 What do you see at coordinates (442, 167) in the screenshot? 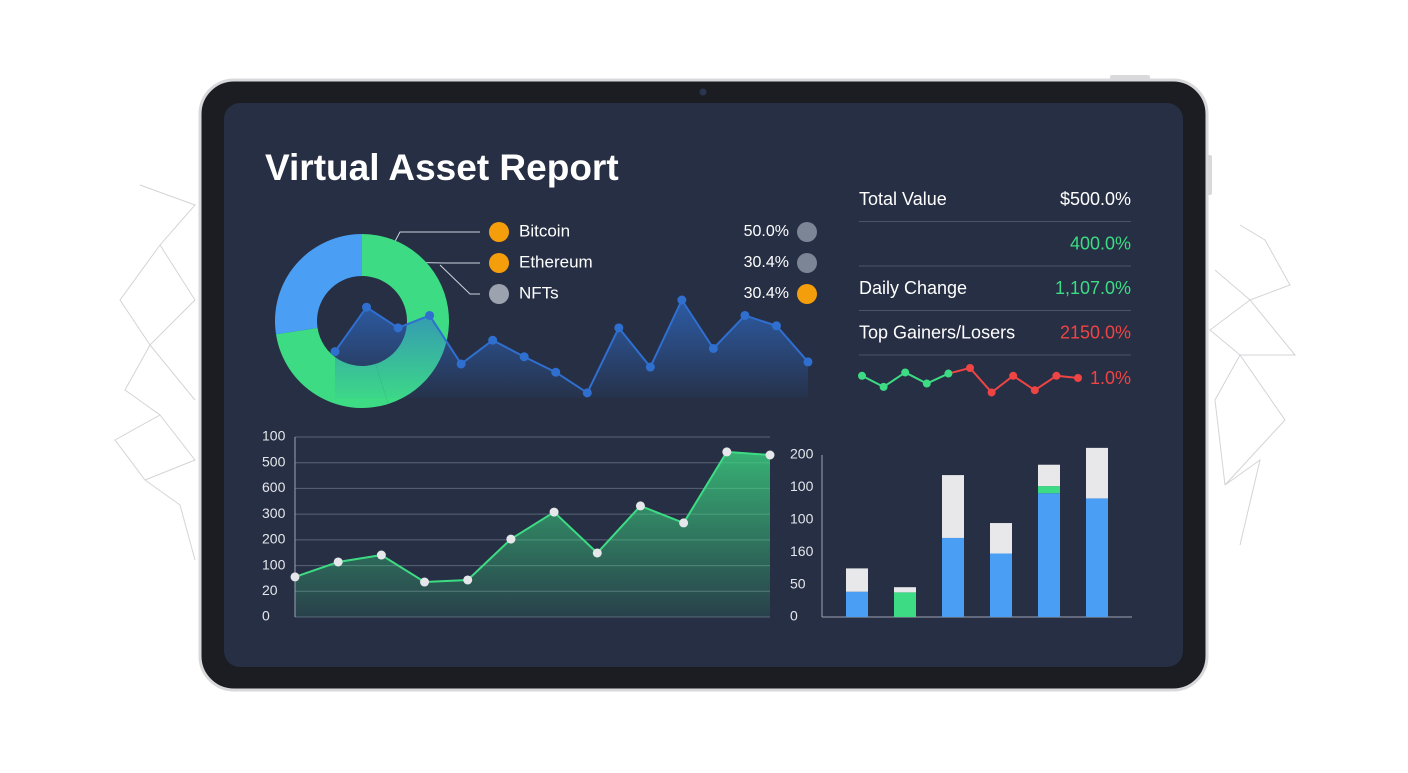
I see `report-title: Virtual Asset Report` at bounding box center [442, 167].